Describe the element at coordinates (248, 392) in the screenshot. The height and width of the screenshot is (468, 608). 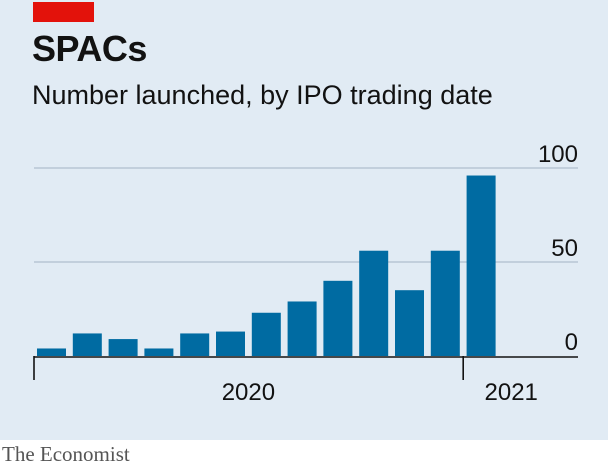
I see `x-tick-label: 2020` at that location.